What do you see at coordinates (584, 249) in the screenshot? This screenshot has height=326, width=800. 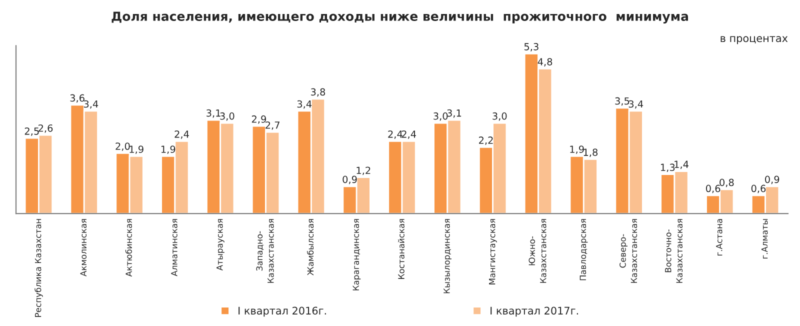 I see `x-tick-label: Павлодарская` at bounding box center [584, 249].